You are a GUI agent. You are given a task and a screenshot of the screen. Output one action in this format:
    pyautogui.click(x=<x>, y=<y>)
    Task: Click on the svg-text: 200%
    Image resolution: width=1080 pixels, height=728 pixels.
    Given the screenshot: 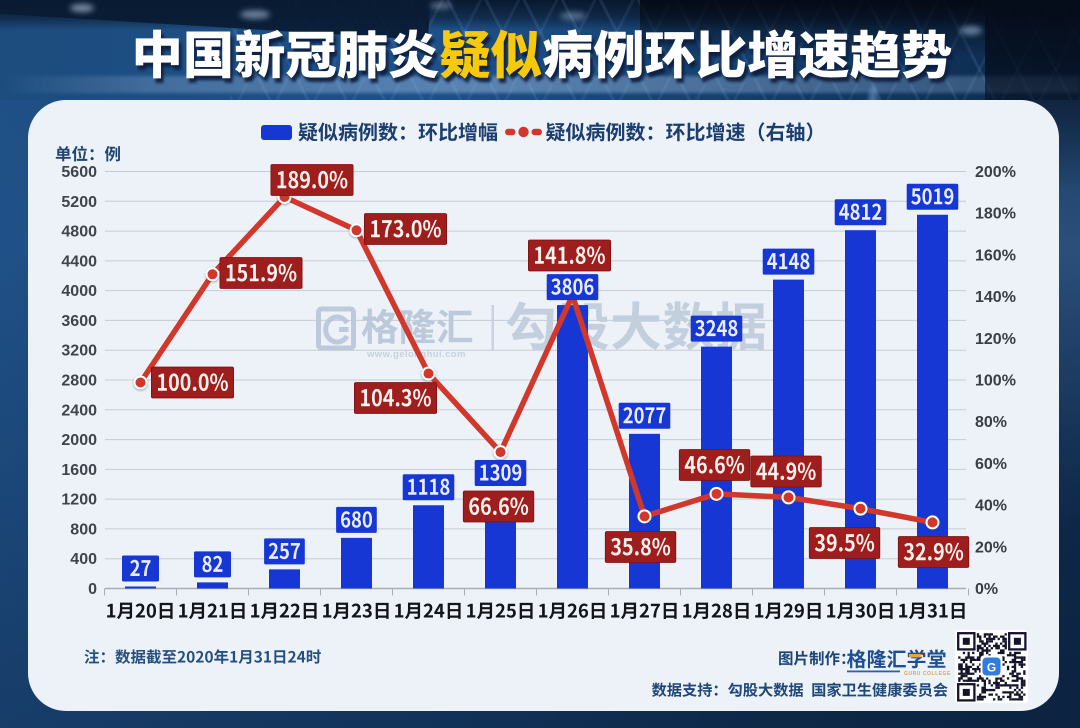 What is the action you would take?
    pyautogui.click(x=995, y=172)
    